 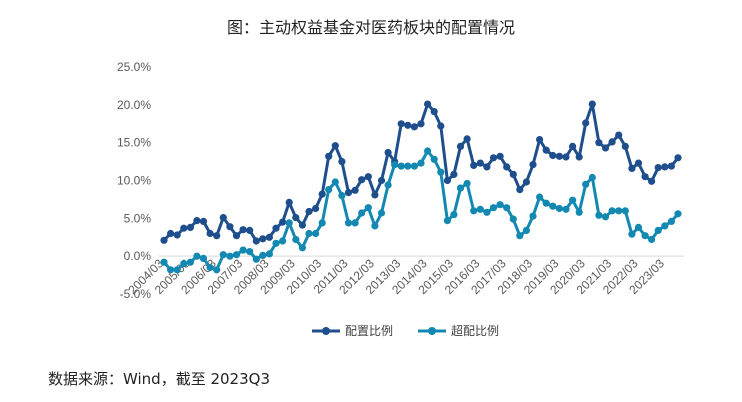 I want to click on y-tick-label: 20.0%, so click(x=134, y=105).